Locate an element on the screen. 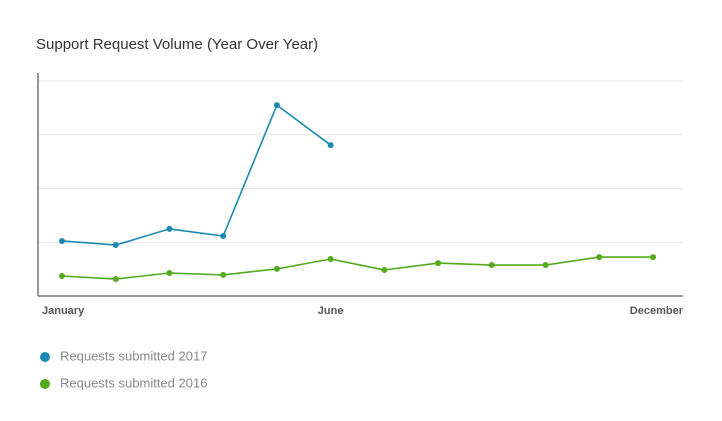  x-tick-label: January is located at coordinates (63, 311).